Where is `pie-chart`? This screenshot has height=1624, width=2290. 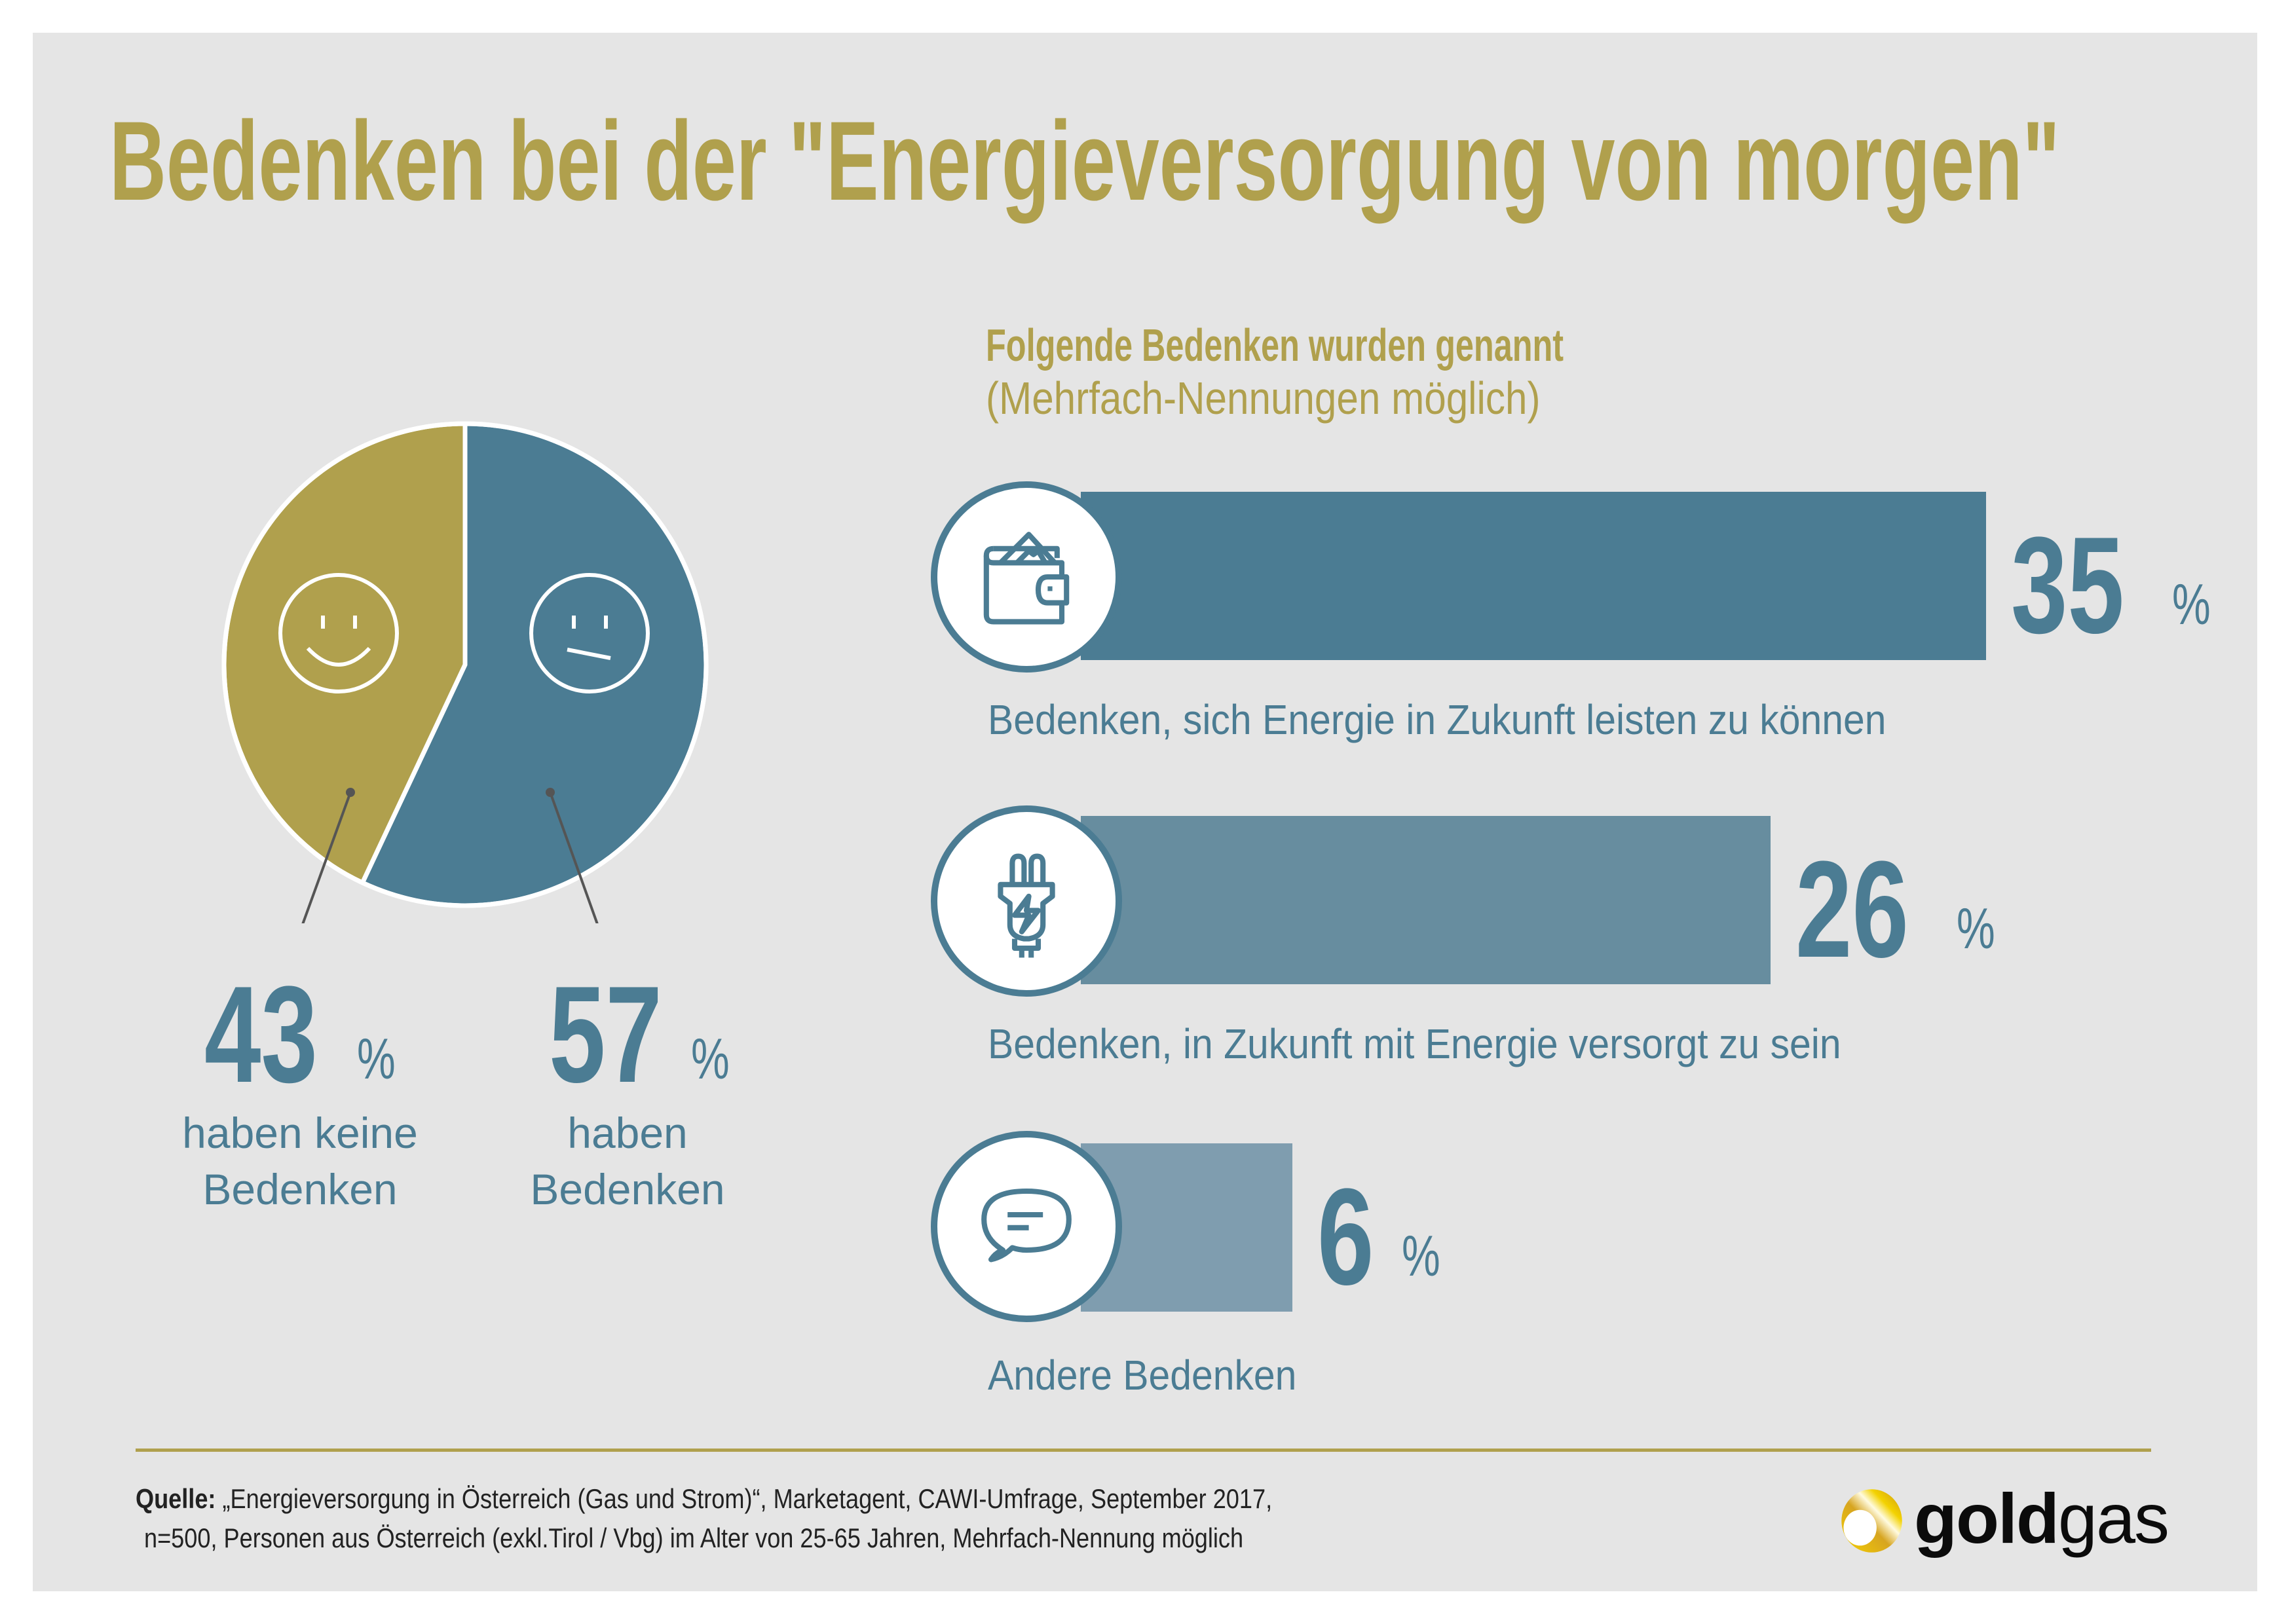
pie-chart is located at coordinates (465, 672).